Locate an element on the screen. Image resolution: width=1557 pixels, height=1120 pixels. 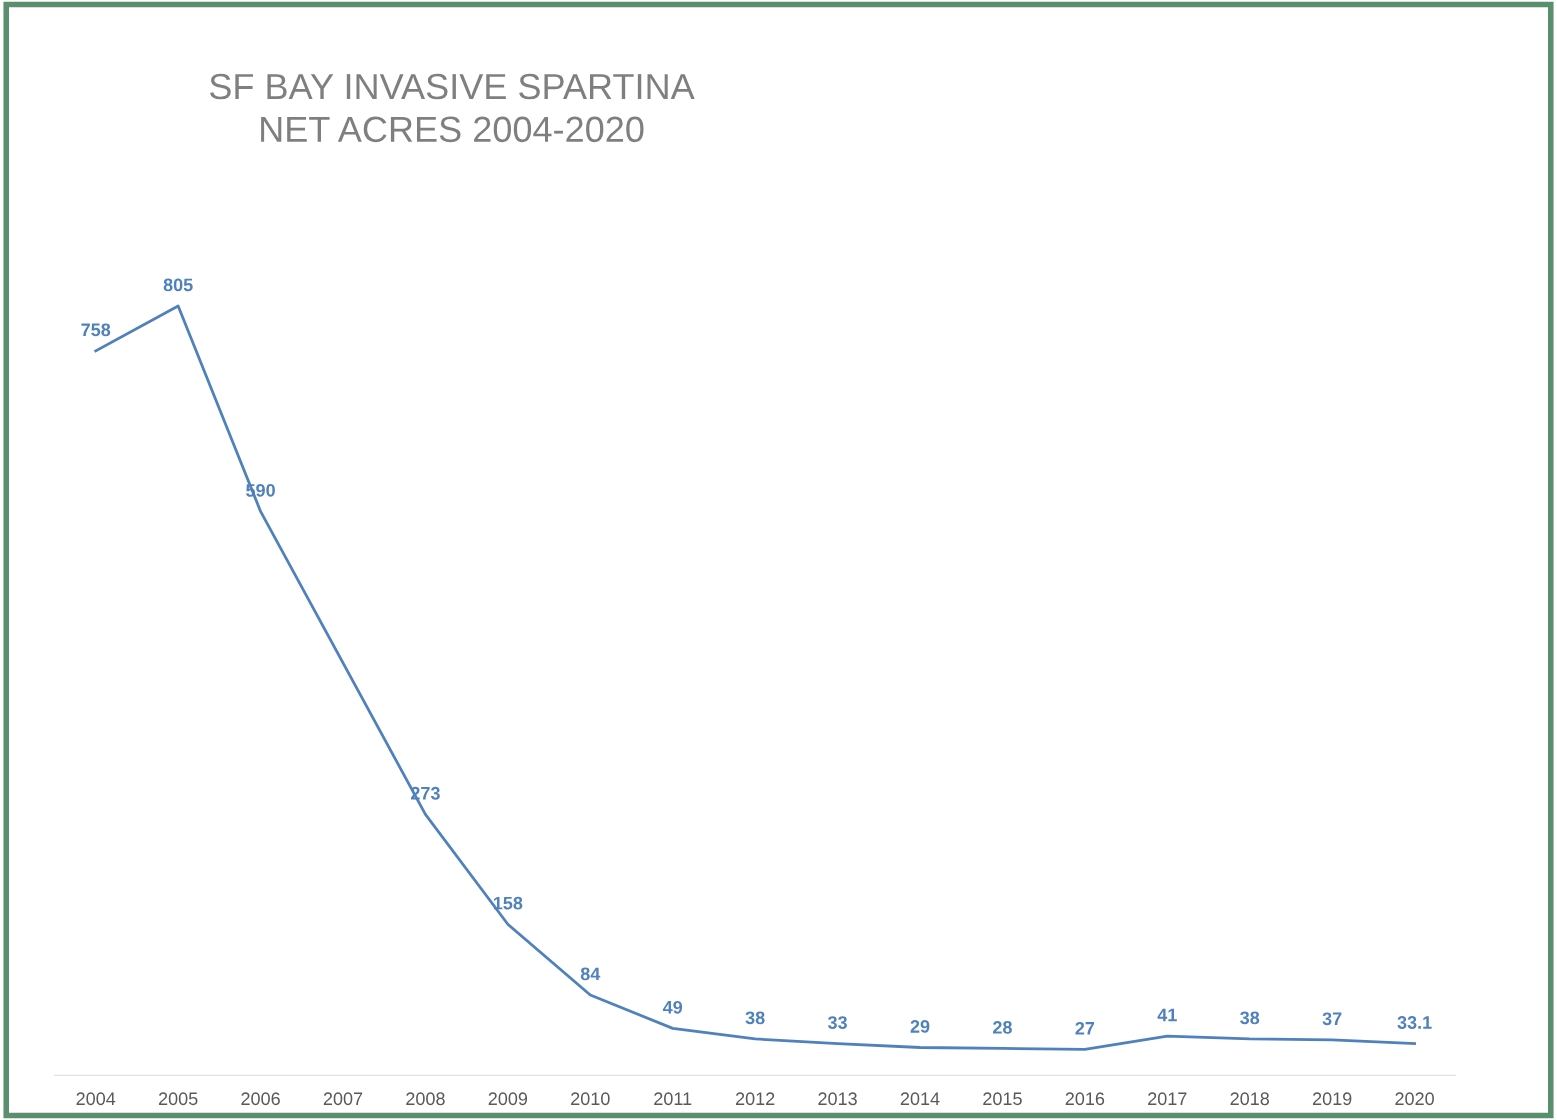
data-label: 758 is located at coordinates (96, 330).